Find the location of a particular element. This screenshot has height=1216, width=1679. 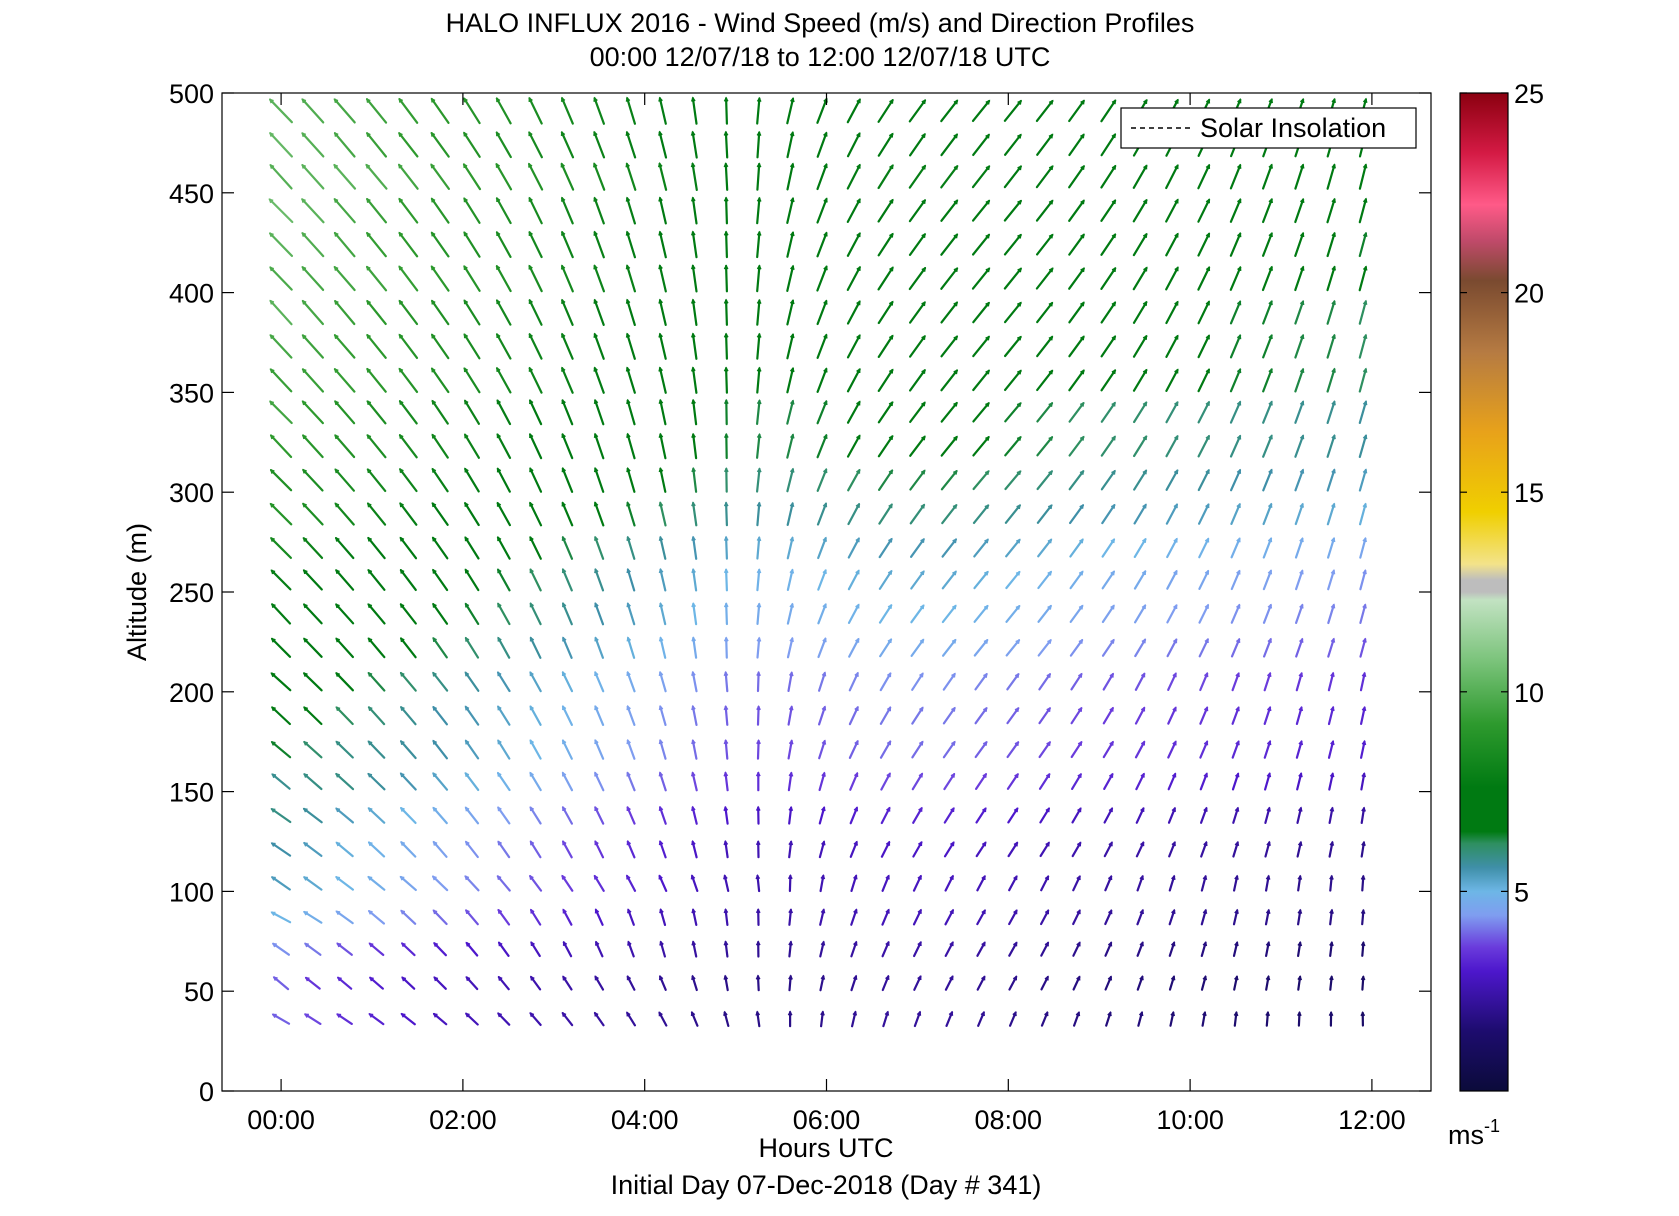

y-tick-label: 200 is located at coordinates (191, 693).